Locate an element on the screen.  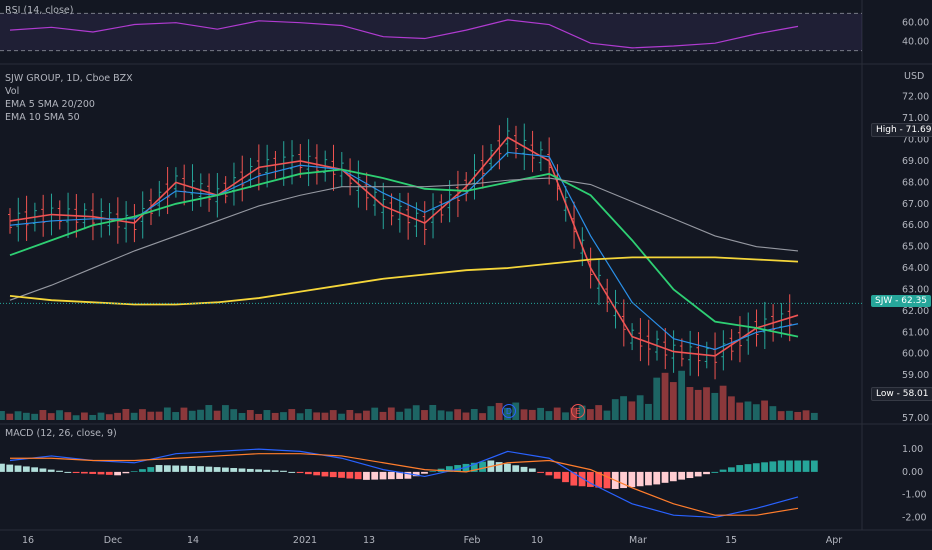
price-tick: 67.00 is located at coordinates (915, 204).